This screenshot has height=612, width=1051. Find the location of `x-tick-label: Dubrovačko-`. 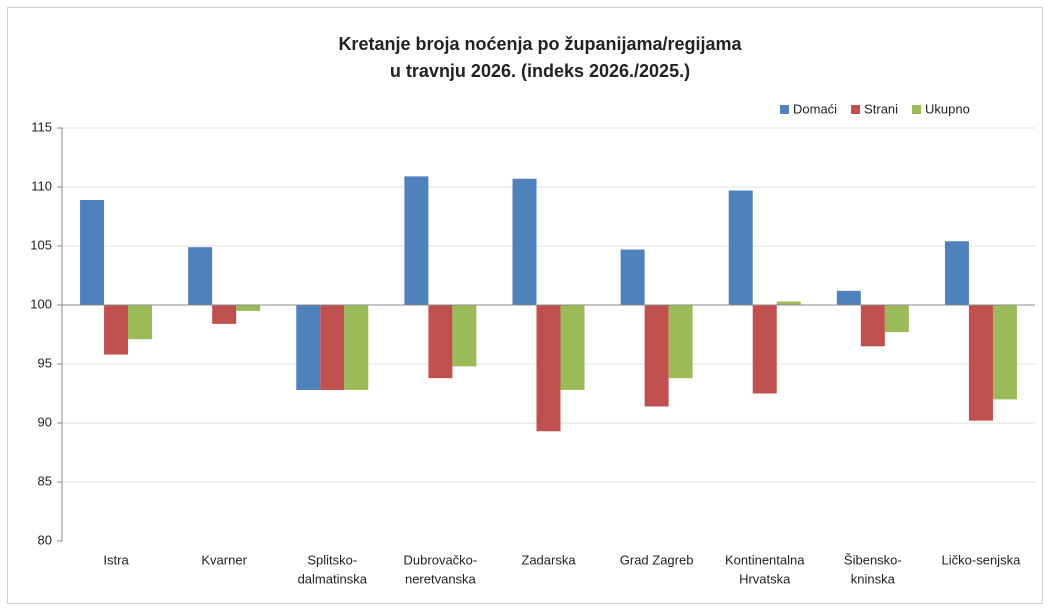

x-tick-label: Dubrovačko- is located at coordinates (441, 559).